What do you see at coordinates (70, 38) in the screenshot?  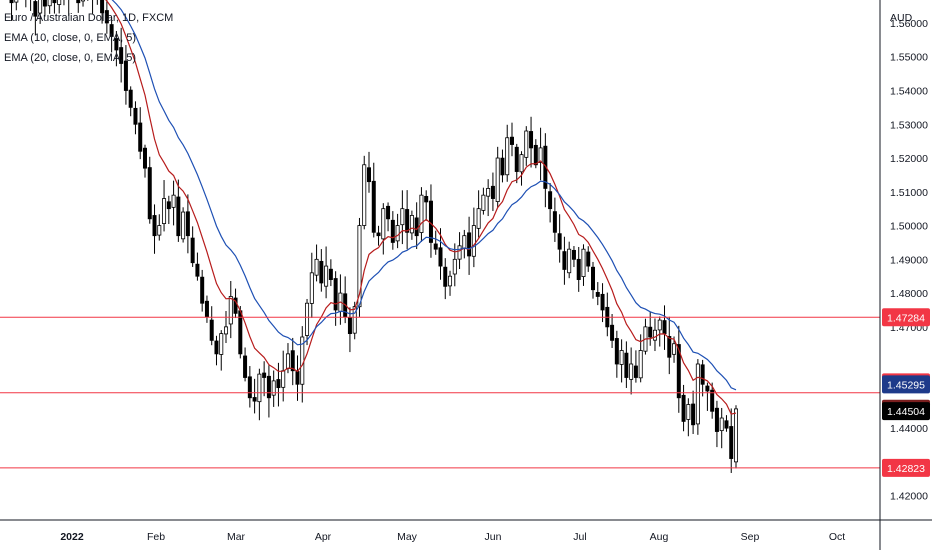 I see `indicator-ema10-label: EMA (10, close, 0, EMA, 5)` at bounding box center [70, 38].